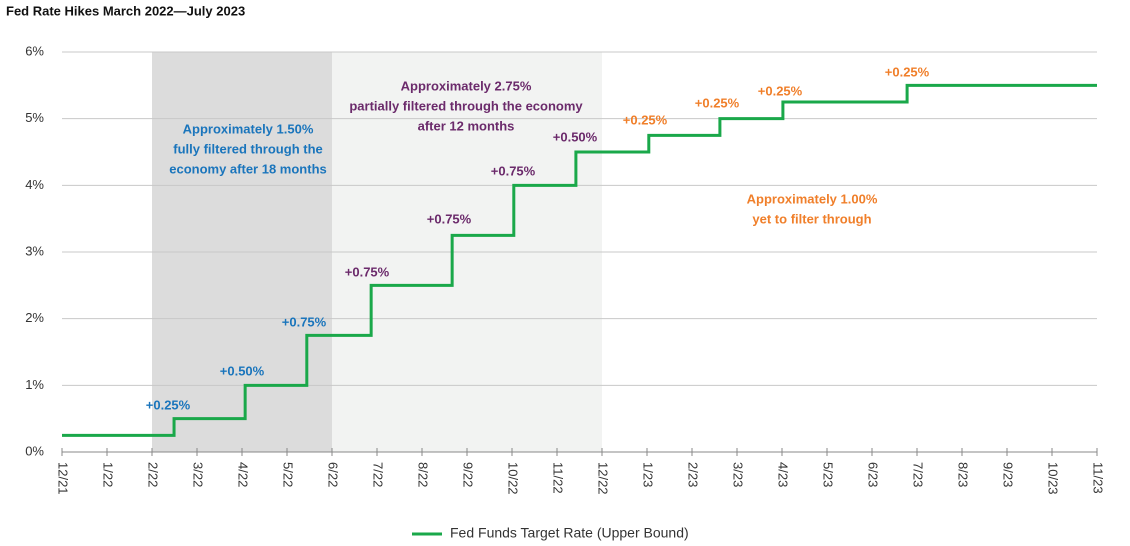  I want to click on x-tick-label: 8/22, so click(423, 474).